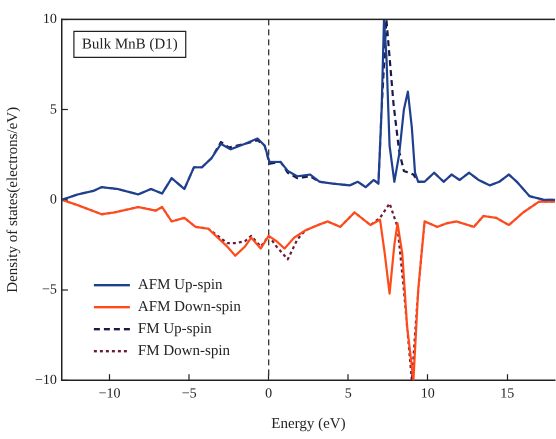 This screenshot has height=439, width=556. What do you see at coordinates (109, 394) in the screenshot?
I see `x-tick-label: −10` at bounding box center [109, 394].